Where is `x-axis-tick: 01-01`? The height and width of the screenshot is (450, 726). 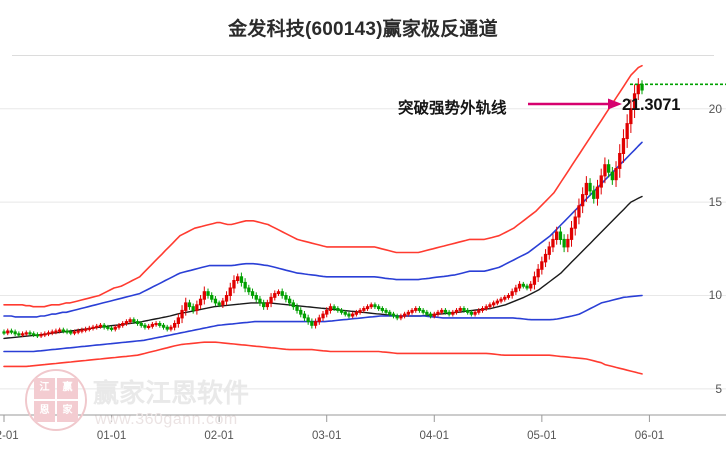
x-axis-tick: 01-01 is located at coordinates (111, 436).